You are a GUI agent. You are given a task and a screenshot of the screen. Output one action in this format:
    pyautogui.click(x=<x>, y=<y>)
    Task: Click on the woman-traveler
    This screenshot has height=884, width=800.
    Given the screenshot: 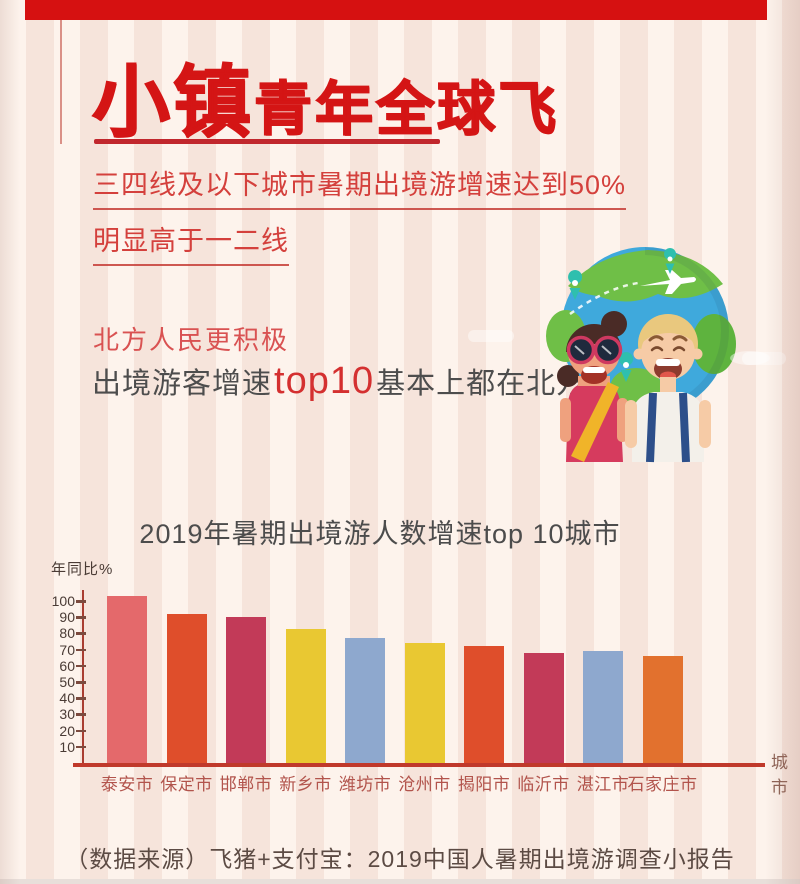 What is the action you would take?
    pyautogui.click(x=592, y=386)
    